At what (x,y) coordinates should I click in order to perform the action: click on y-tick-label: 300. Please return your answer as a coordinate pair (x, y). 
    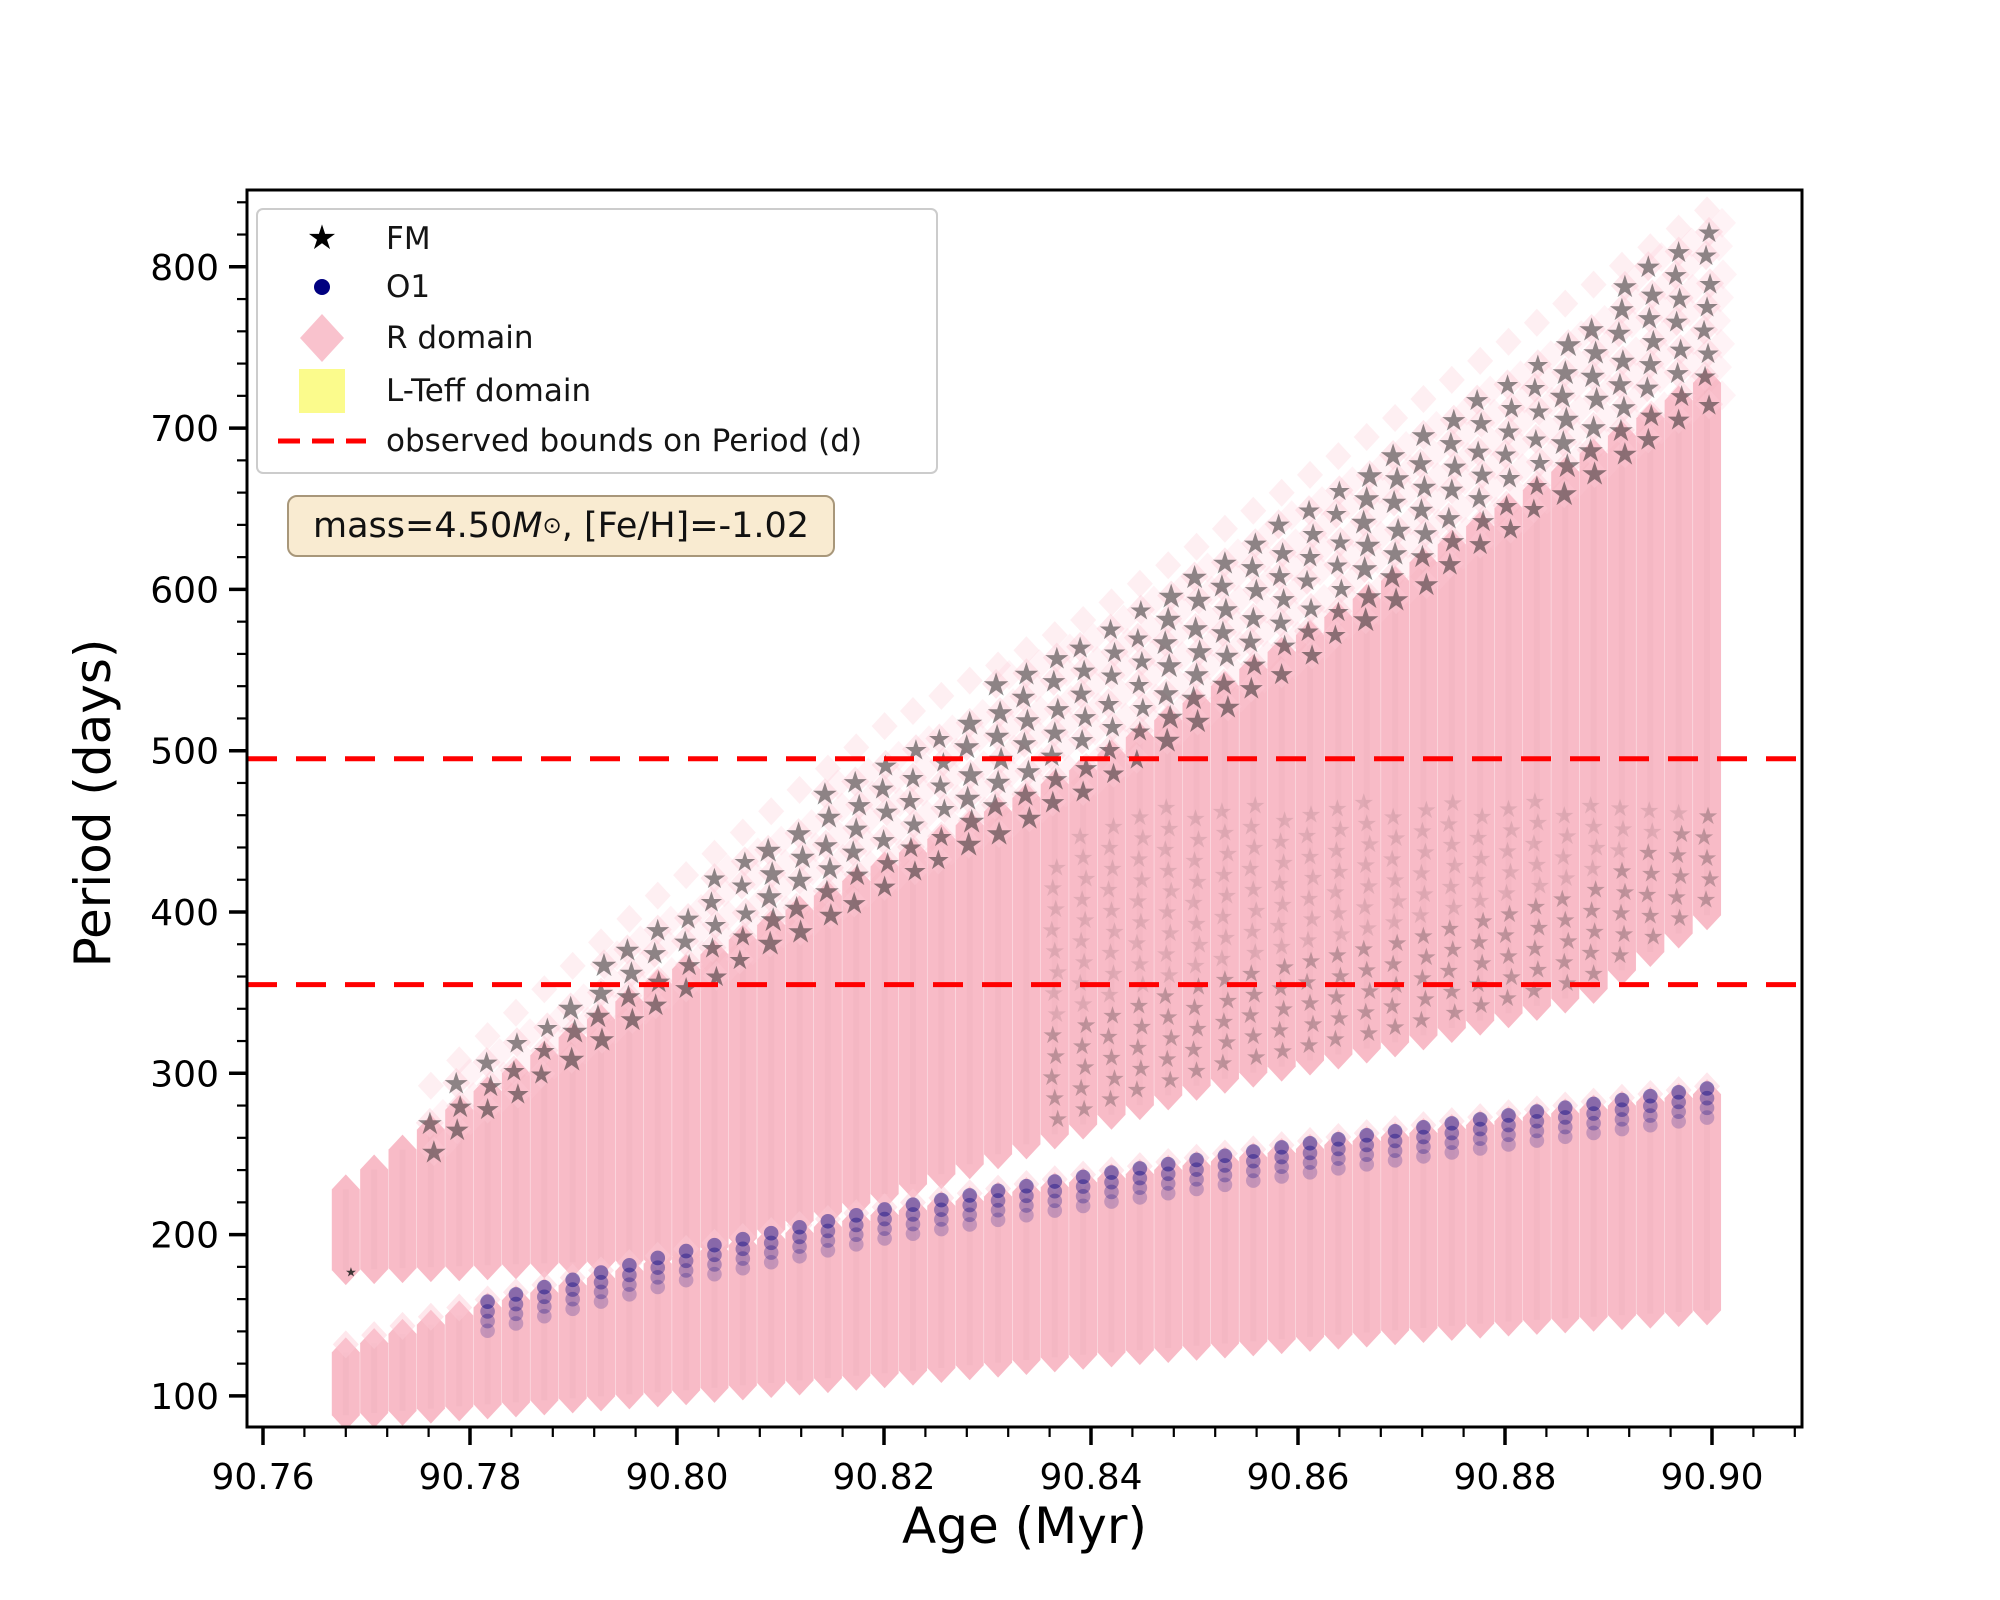
    Looking at the image, I should click on (184, 1074).